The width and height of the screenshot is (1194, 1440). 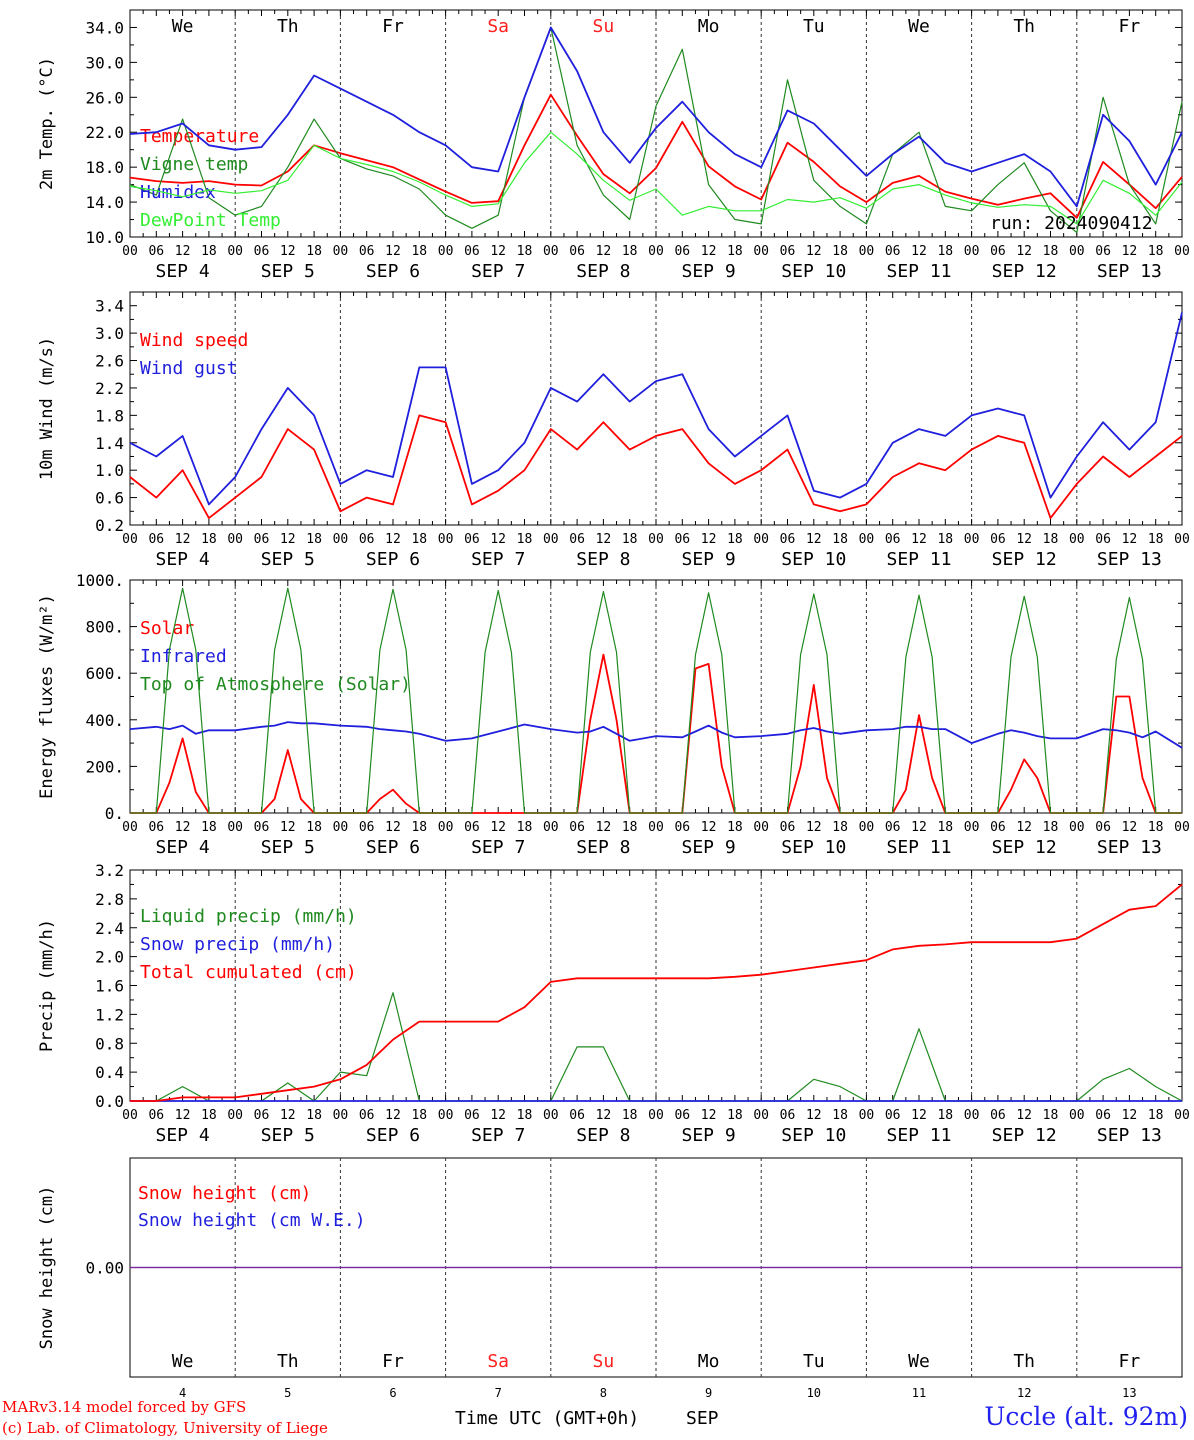 I want to click on y-tick-label: 34.0, so click(x=104, y=27).